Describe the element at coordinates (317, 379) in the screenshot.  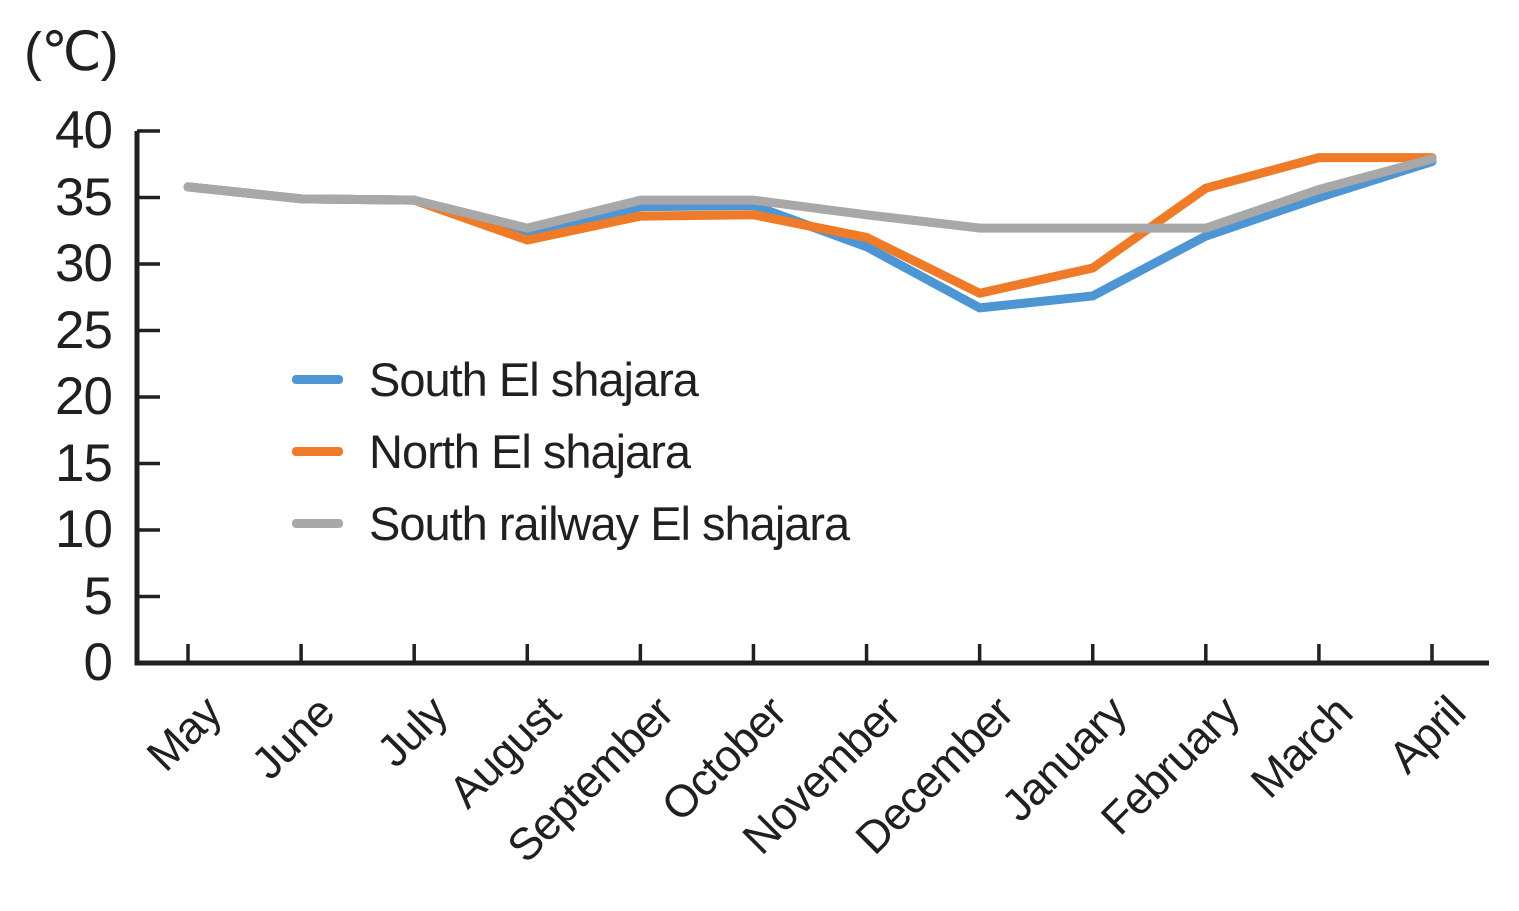
I see `legend-line-swatch-blue` at that location.